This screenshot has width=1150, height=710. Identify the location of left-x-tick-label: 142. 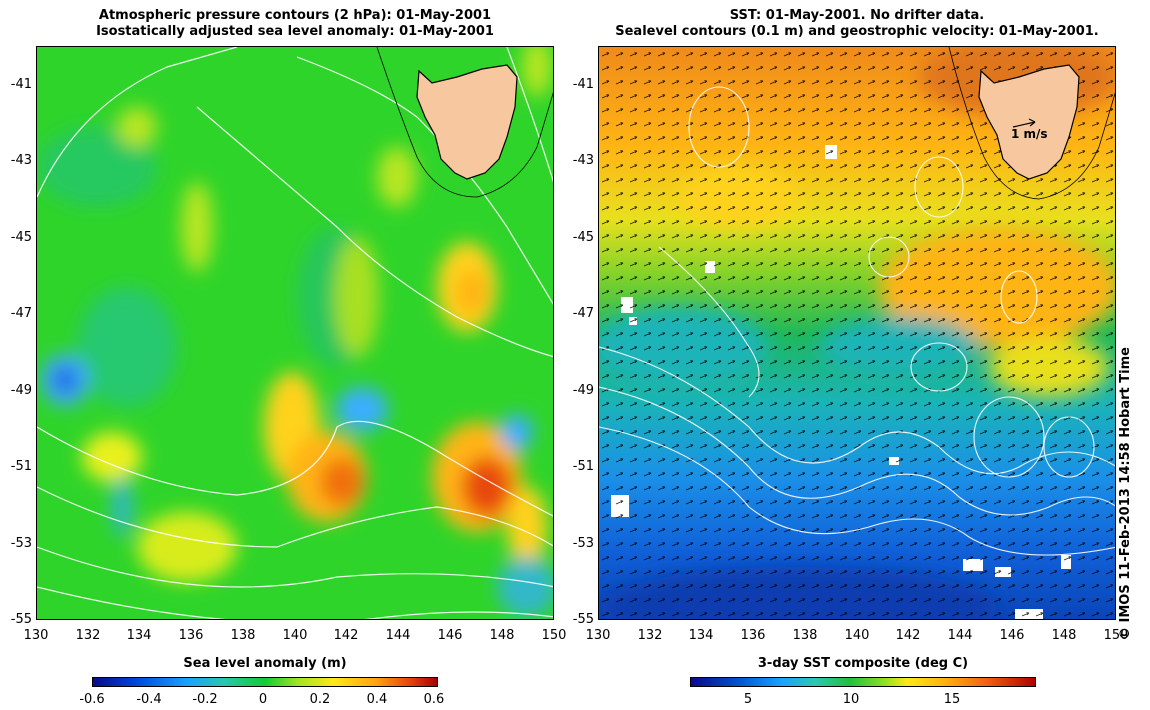
(346, 635).